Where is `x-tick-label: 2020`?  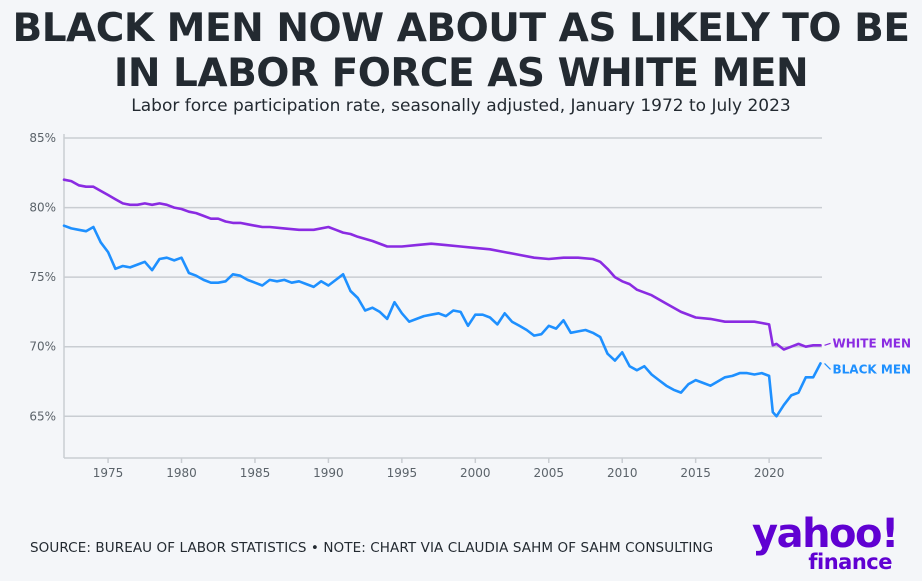
x-tick-label: 2020 is located at coordinates (769, 473).